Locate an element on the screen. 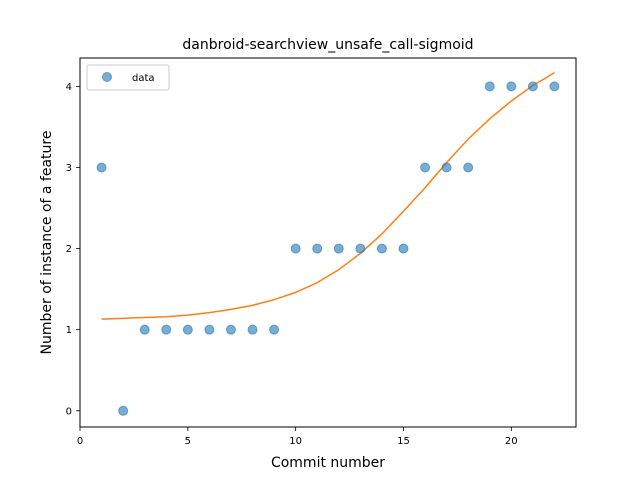  y-tick-label: 4 is located at coordinates (69, 87).